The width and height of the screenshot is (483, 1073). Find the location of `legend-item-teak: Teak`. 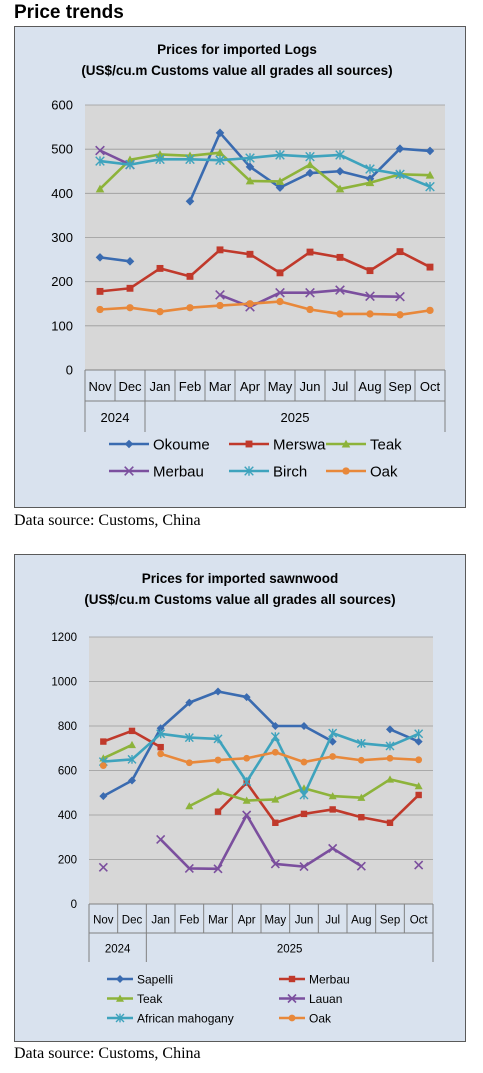

legend-item-teak: Teak is located at coordinates (135, 999).